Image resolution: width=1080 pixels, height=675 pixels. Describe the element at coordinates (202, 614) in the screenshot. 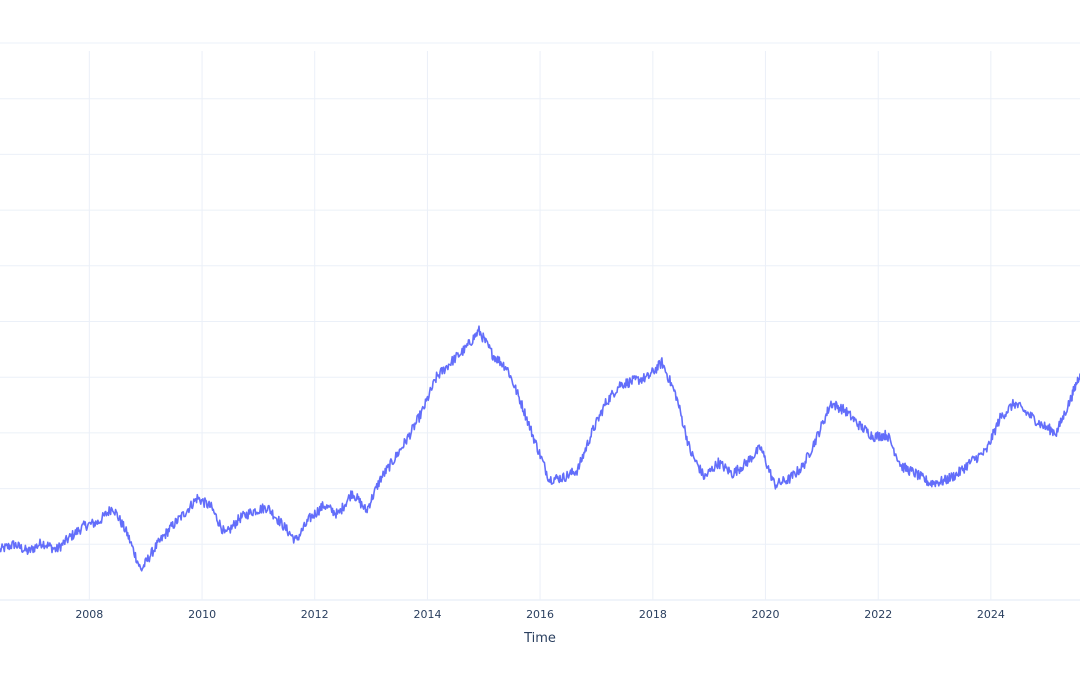

I see `x-tick-label: 2010` at that location.